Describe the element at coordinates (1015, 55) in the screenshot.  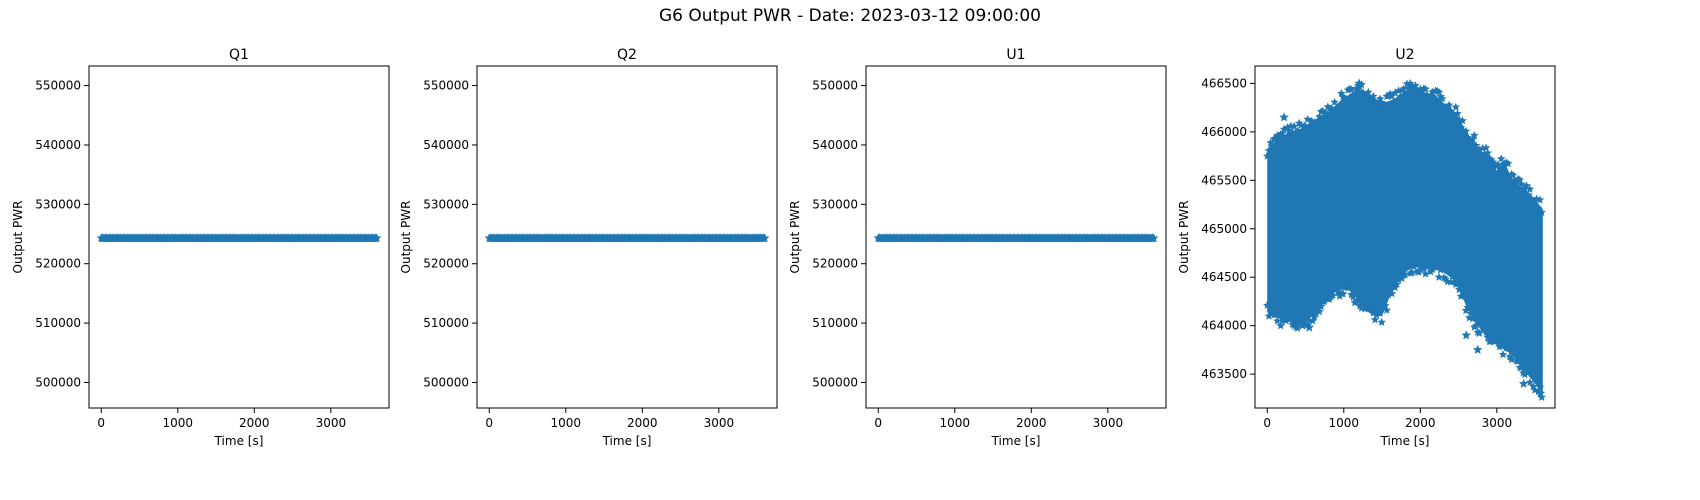
I see `subplot-title: U1` at that location.